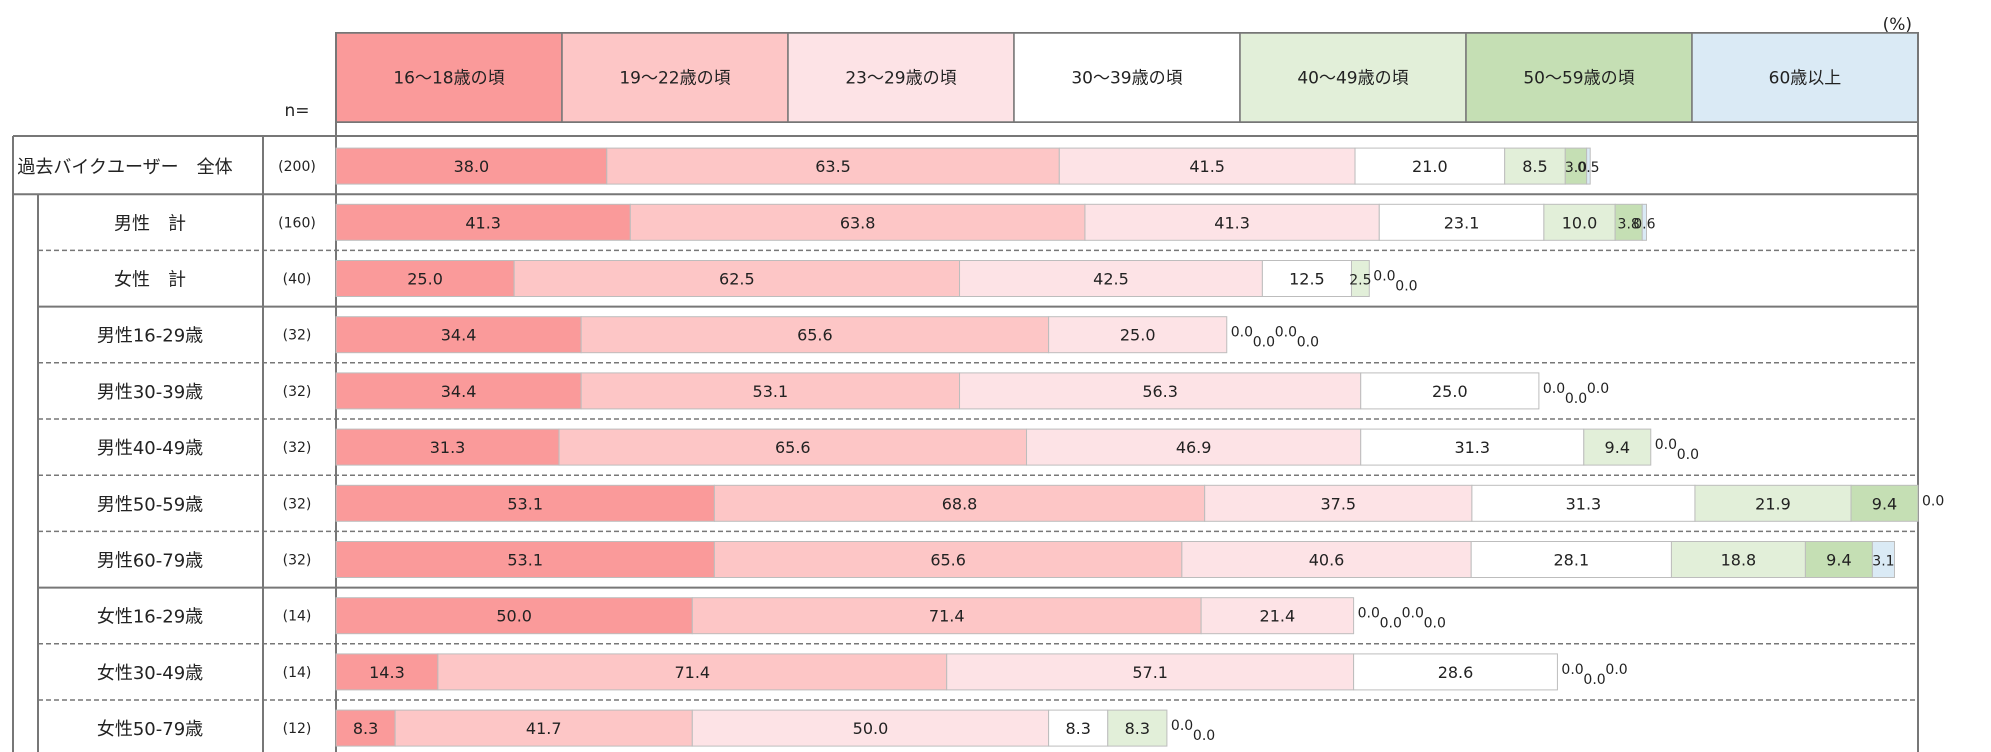 This screenshot has width=1991, height=752. I want to click on data-label: 41.3, so click(483, 222).